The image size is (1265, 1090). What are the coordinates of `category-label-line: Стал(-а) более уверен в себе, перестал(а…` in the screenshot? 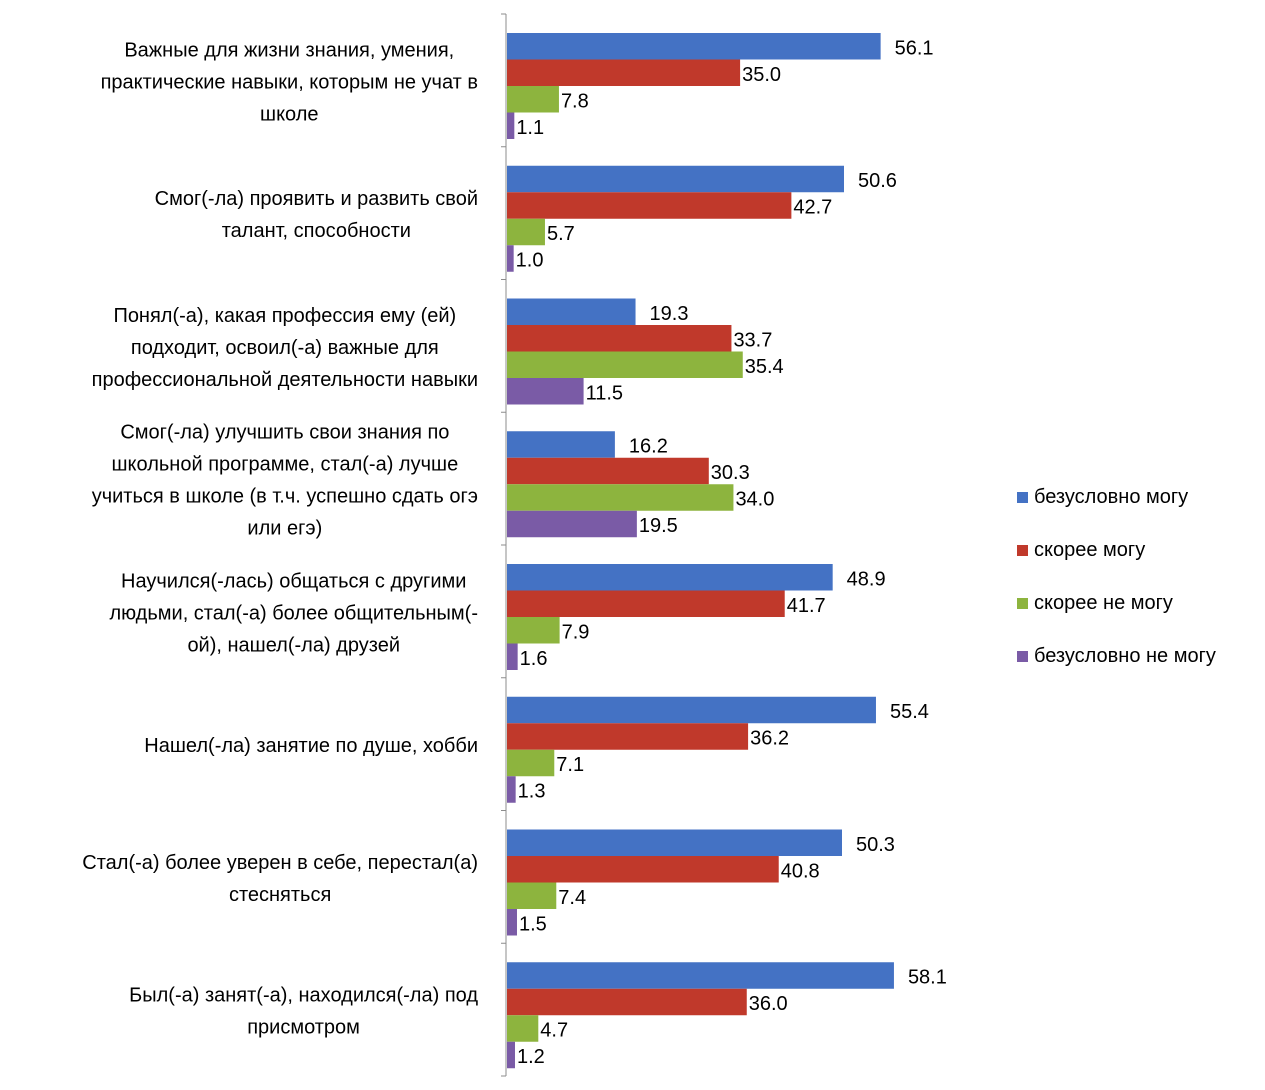 It's located at (280, 863).